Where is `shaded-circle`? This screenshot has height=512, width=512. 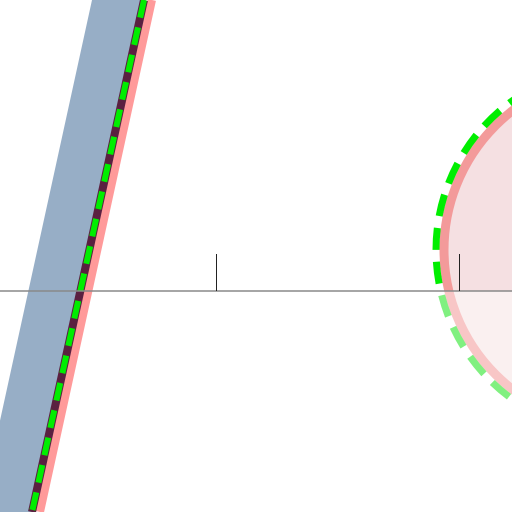 shaded-circle is located at coordinates (472, 250).